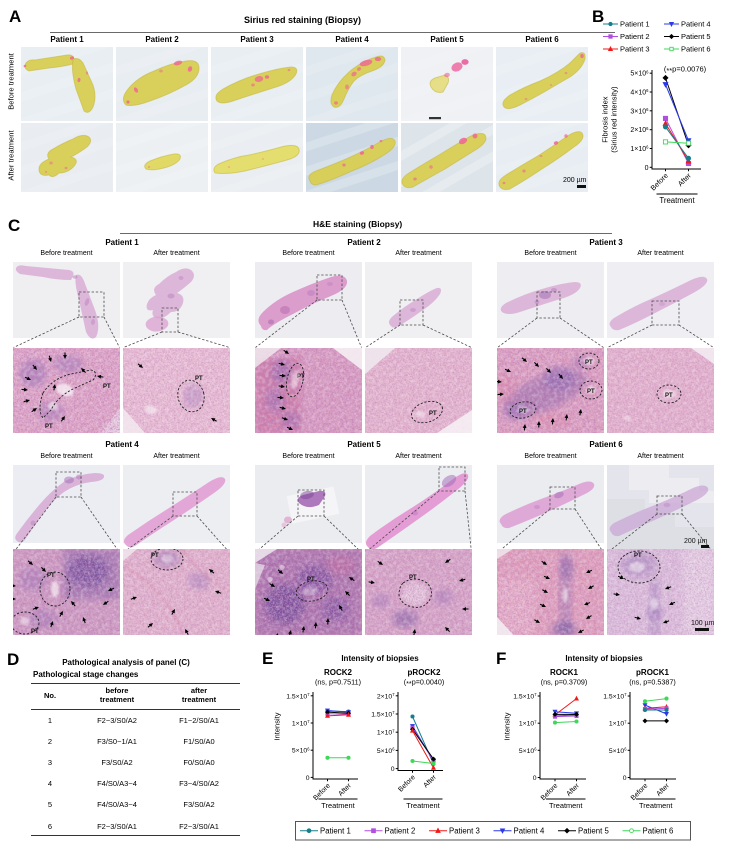 The width and height of the screenshot is (733, 851). Describe the element at coordinates (685, 70) in the screenshot. I see `svg-text: (**p=0.0076)` at that location.